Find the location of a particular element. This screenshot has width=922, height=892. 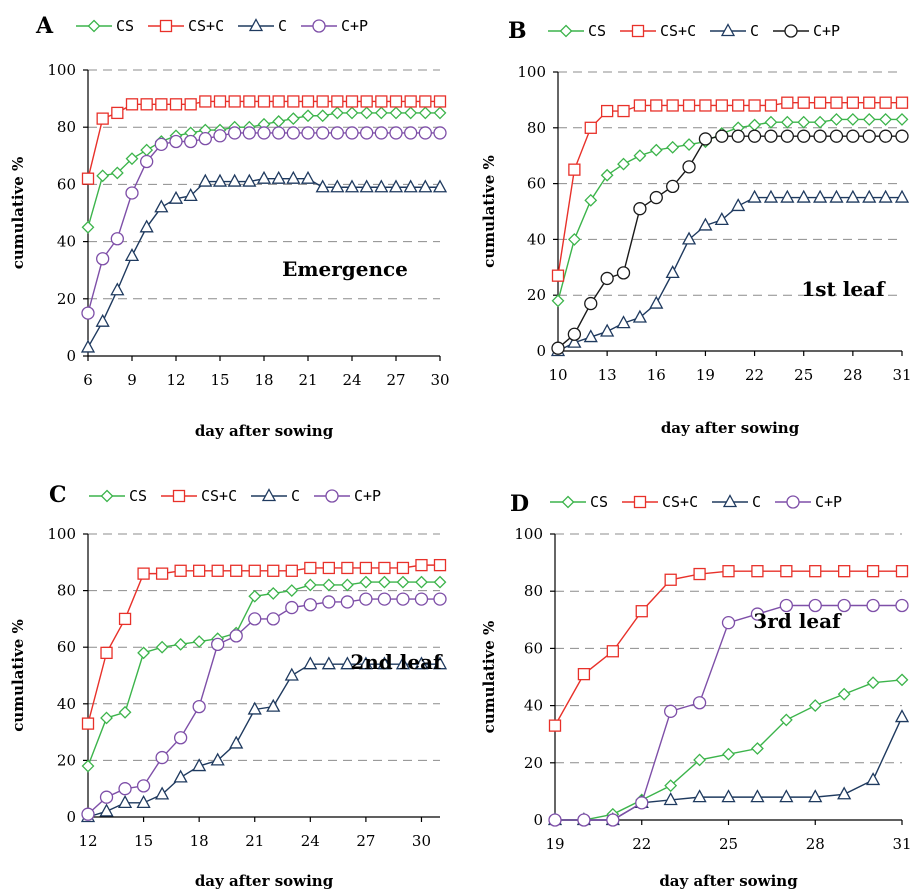

series-cs is located at coordinates (264, 674).